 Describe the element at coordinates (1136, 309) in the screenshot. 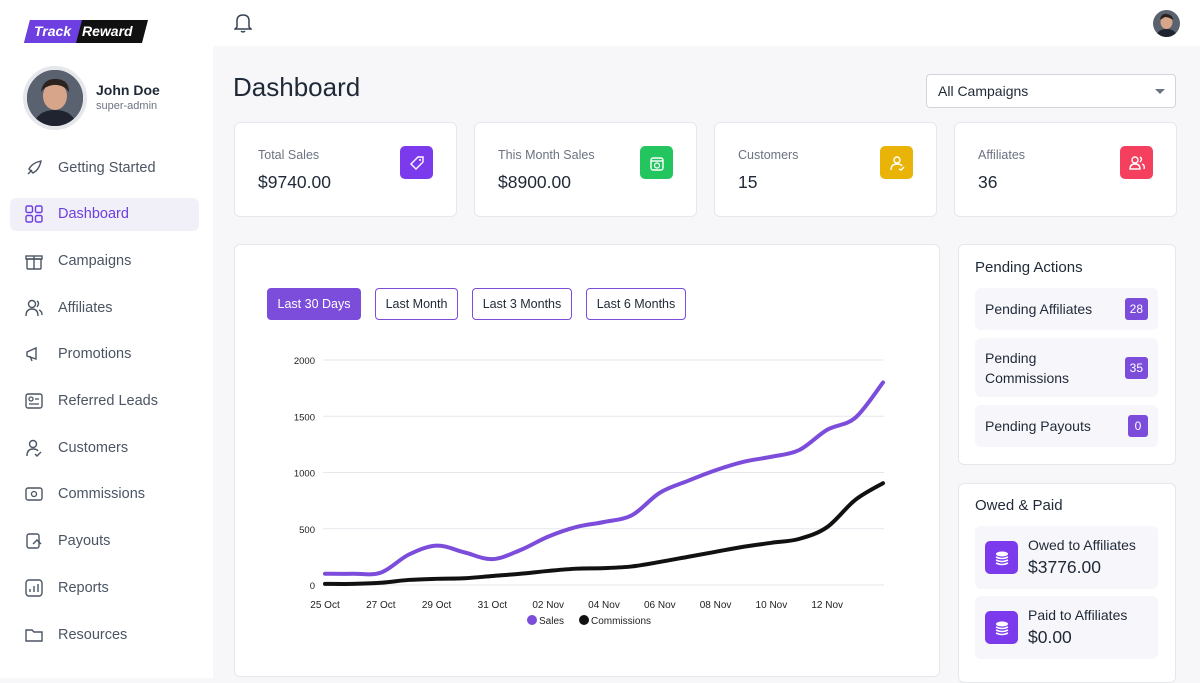

I see `pending-badge: 28` at that location.